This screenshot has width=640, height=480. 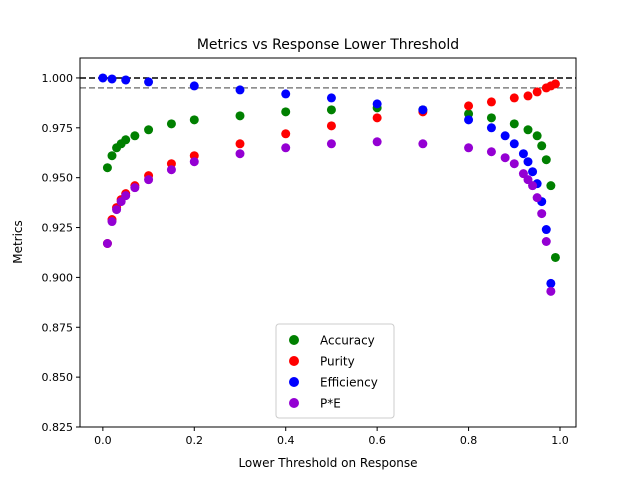 What do you see at coordinates (58, 128) in the screenshot?
I see `y-tick-label: 0.975` at bounding box center [58, 128].